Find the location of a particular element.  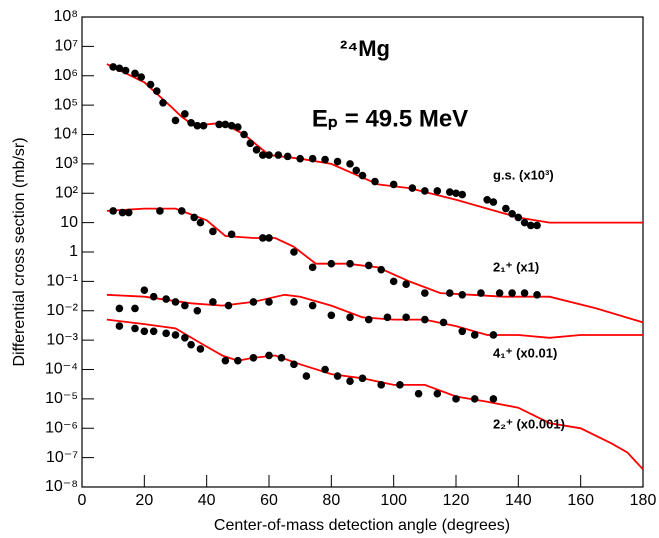

series-label: 4₁⁺ (x0.01) is located at coordinates (525, 352).